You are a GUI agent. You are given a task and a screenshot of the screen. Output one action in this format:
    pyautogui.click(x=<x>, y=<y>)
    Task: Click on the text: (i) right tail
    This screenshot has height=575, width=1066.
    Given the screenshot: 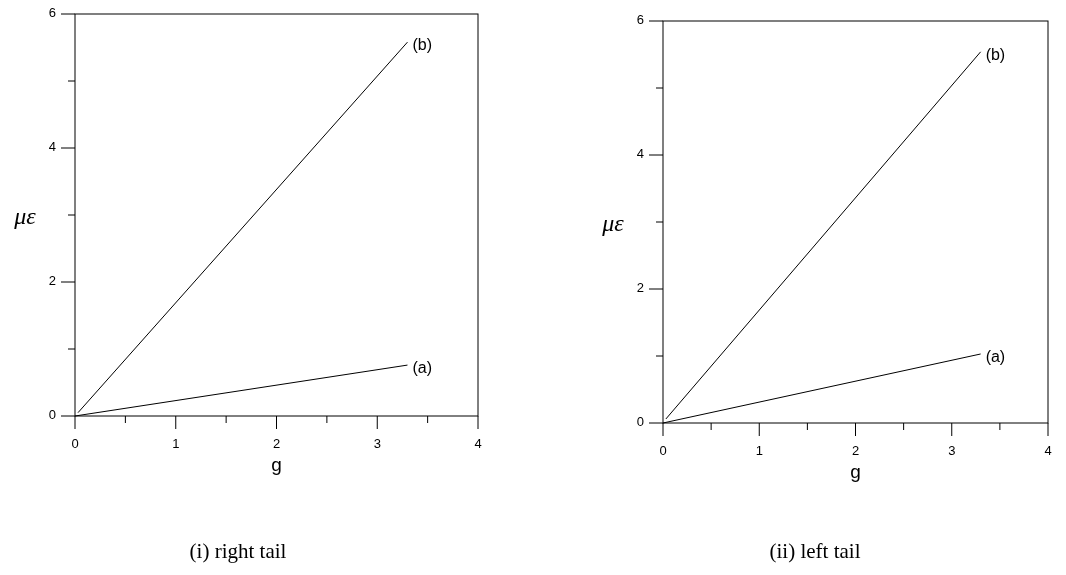 What is the action you would take?
    pyautogui.click(x=238, y=550)
    